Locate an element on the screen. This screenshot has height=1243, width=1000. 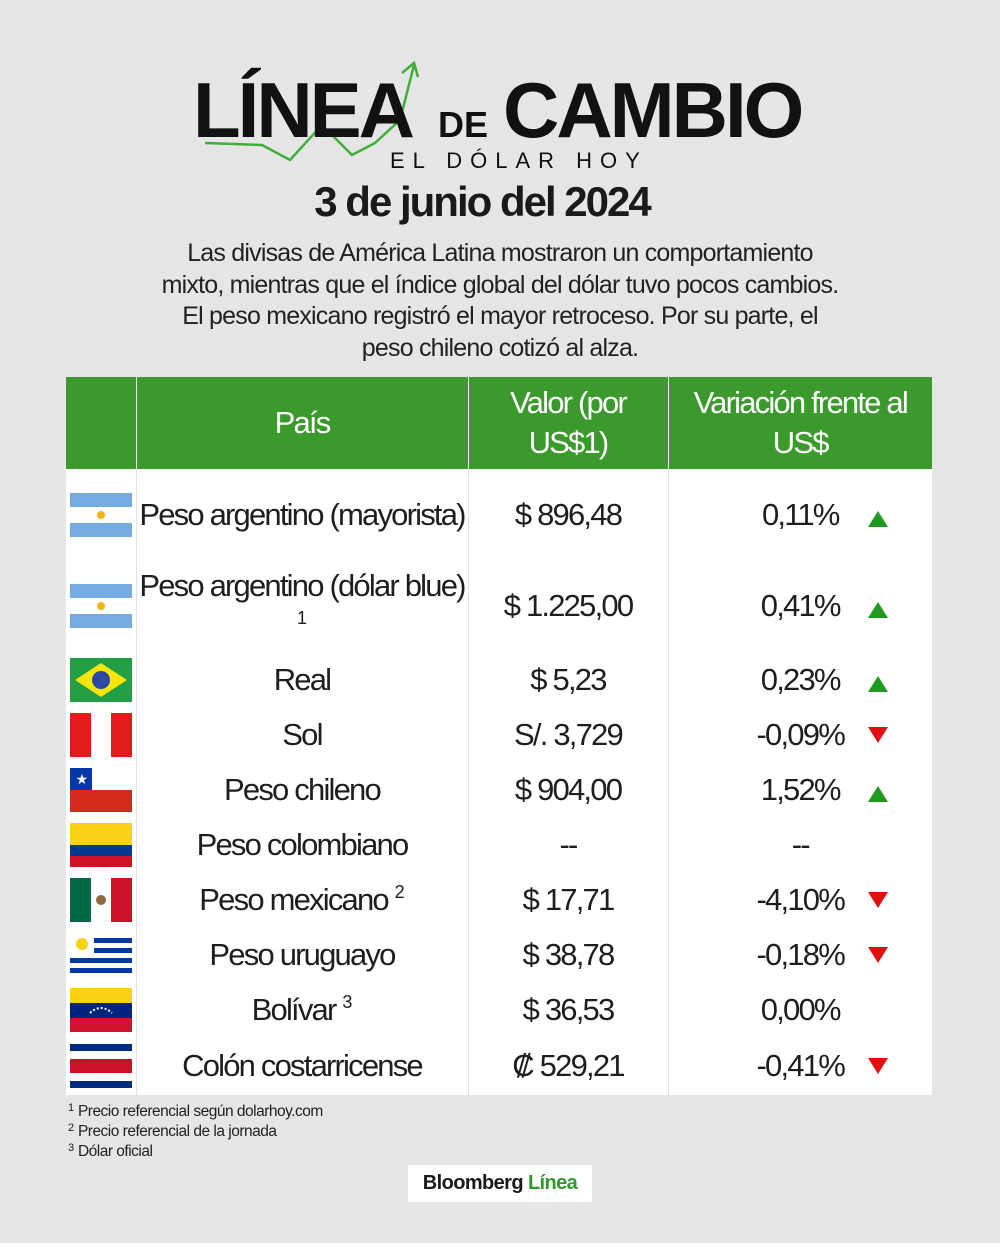
logo: LÍNEA DE CAMBIO EL DÓLAR HOY is located at coordinates (499, 116).